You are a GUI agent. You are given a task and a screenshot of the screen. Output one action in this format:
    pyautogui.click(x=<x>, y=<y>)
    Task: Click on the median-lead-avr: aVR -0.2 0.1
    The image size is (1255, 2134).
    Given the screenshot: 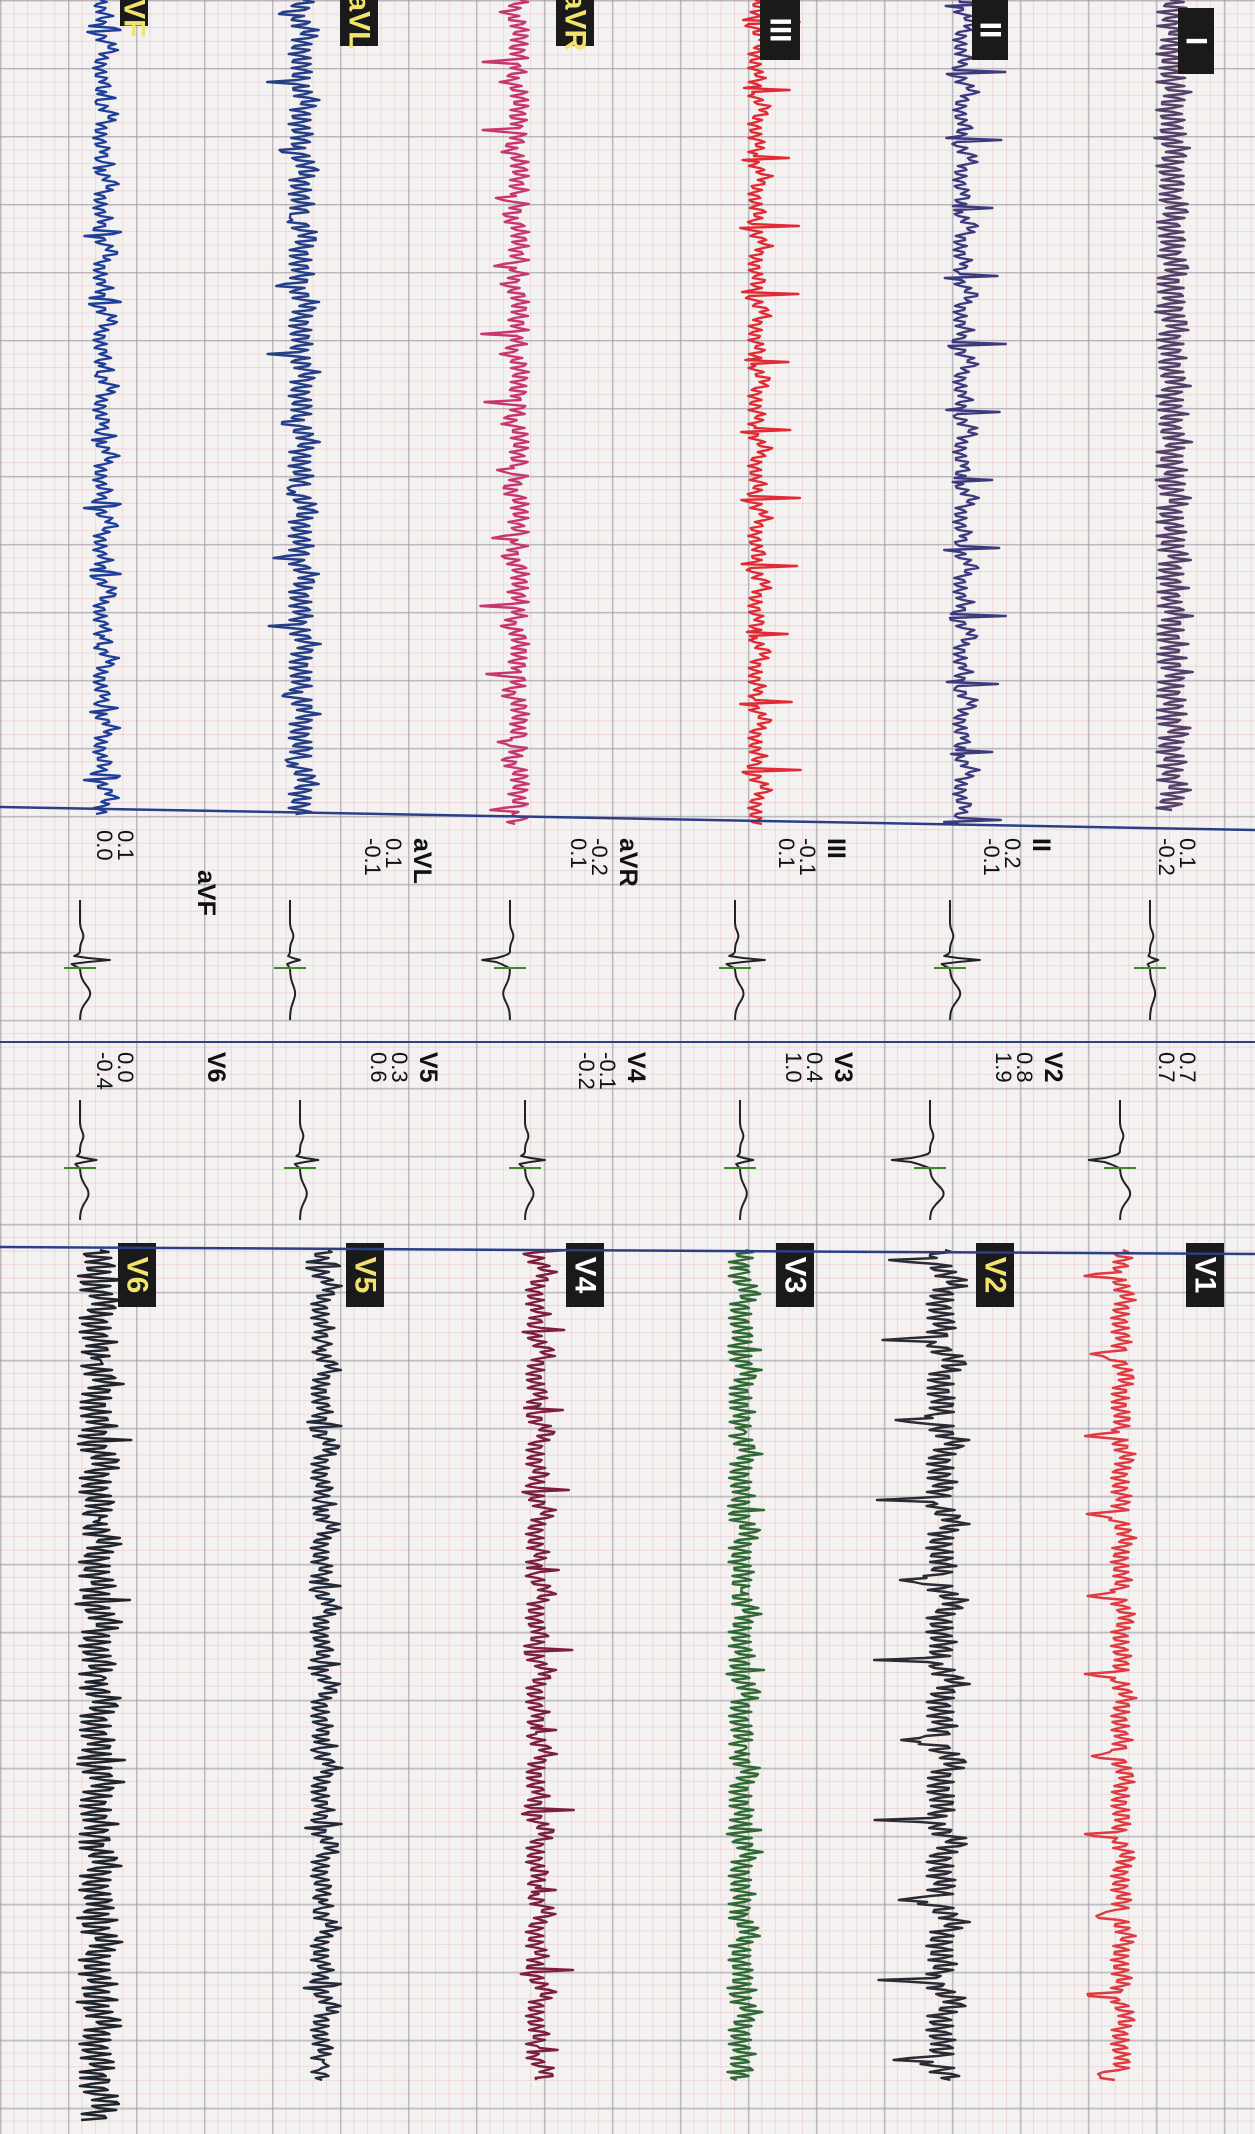 What is the action you would take?
    pyautogui.click(x=604, y=862)
    